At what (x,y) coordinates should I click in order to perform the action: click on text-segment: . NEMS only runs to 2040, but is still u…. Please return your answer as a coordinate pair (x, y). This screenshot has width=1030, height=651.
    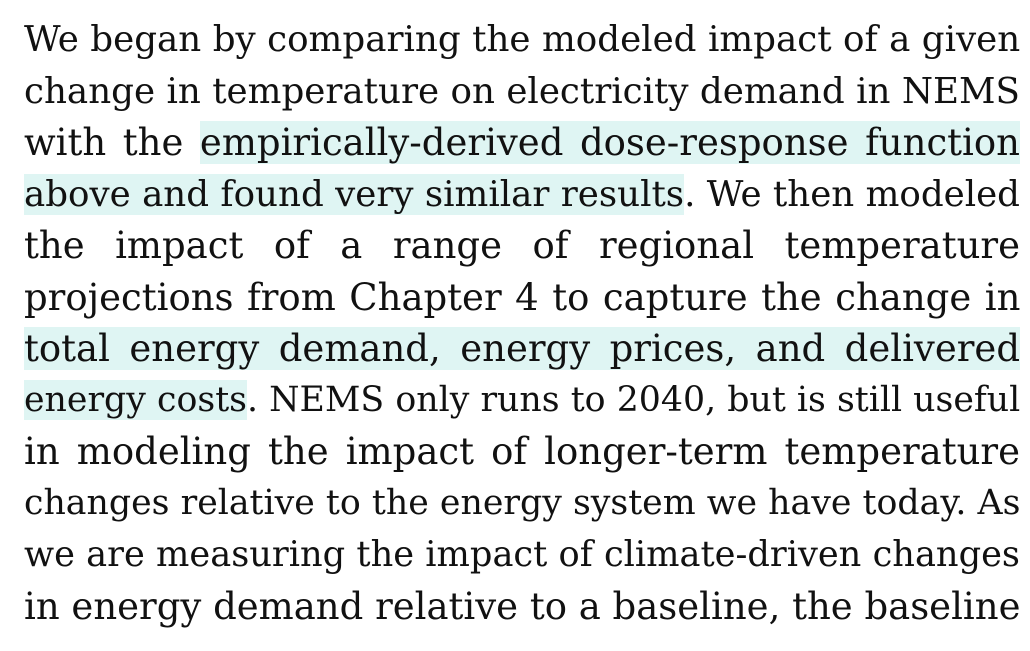
    Looking at the image, I should click on (633, 399).